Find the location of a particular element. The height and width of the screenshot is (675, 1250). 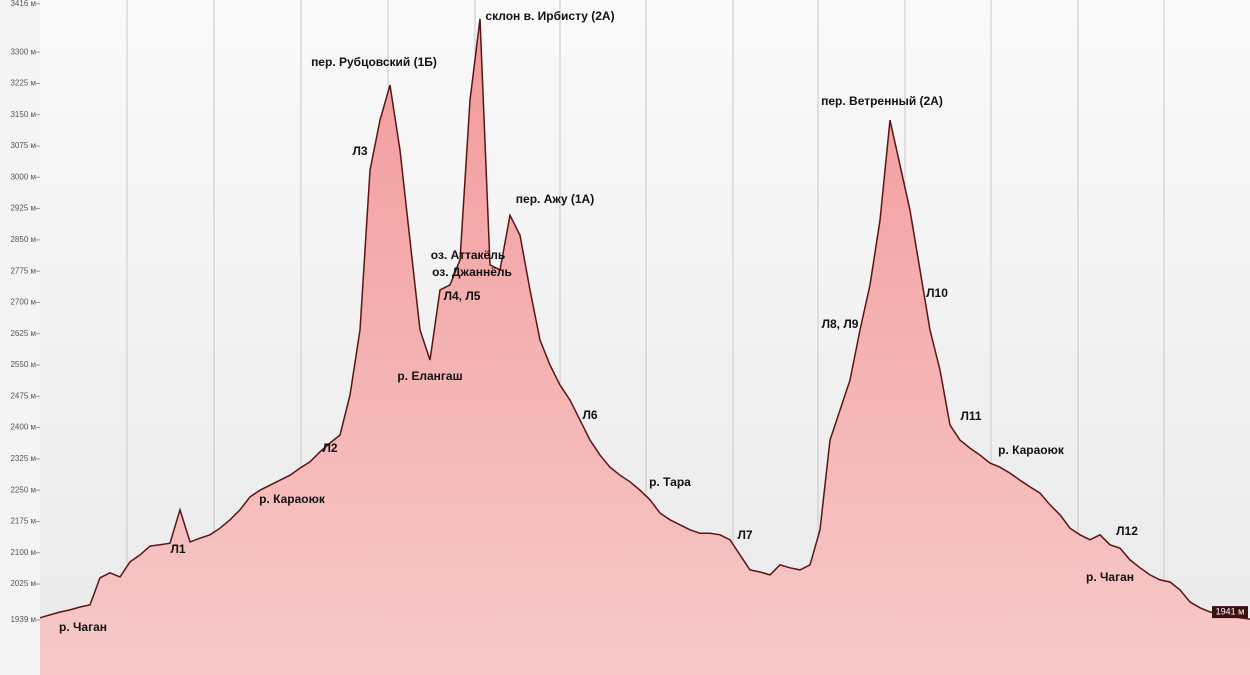

annotation: Л6 is located at coordinates (589, 415).